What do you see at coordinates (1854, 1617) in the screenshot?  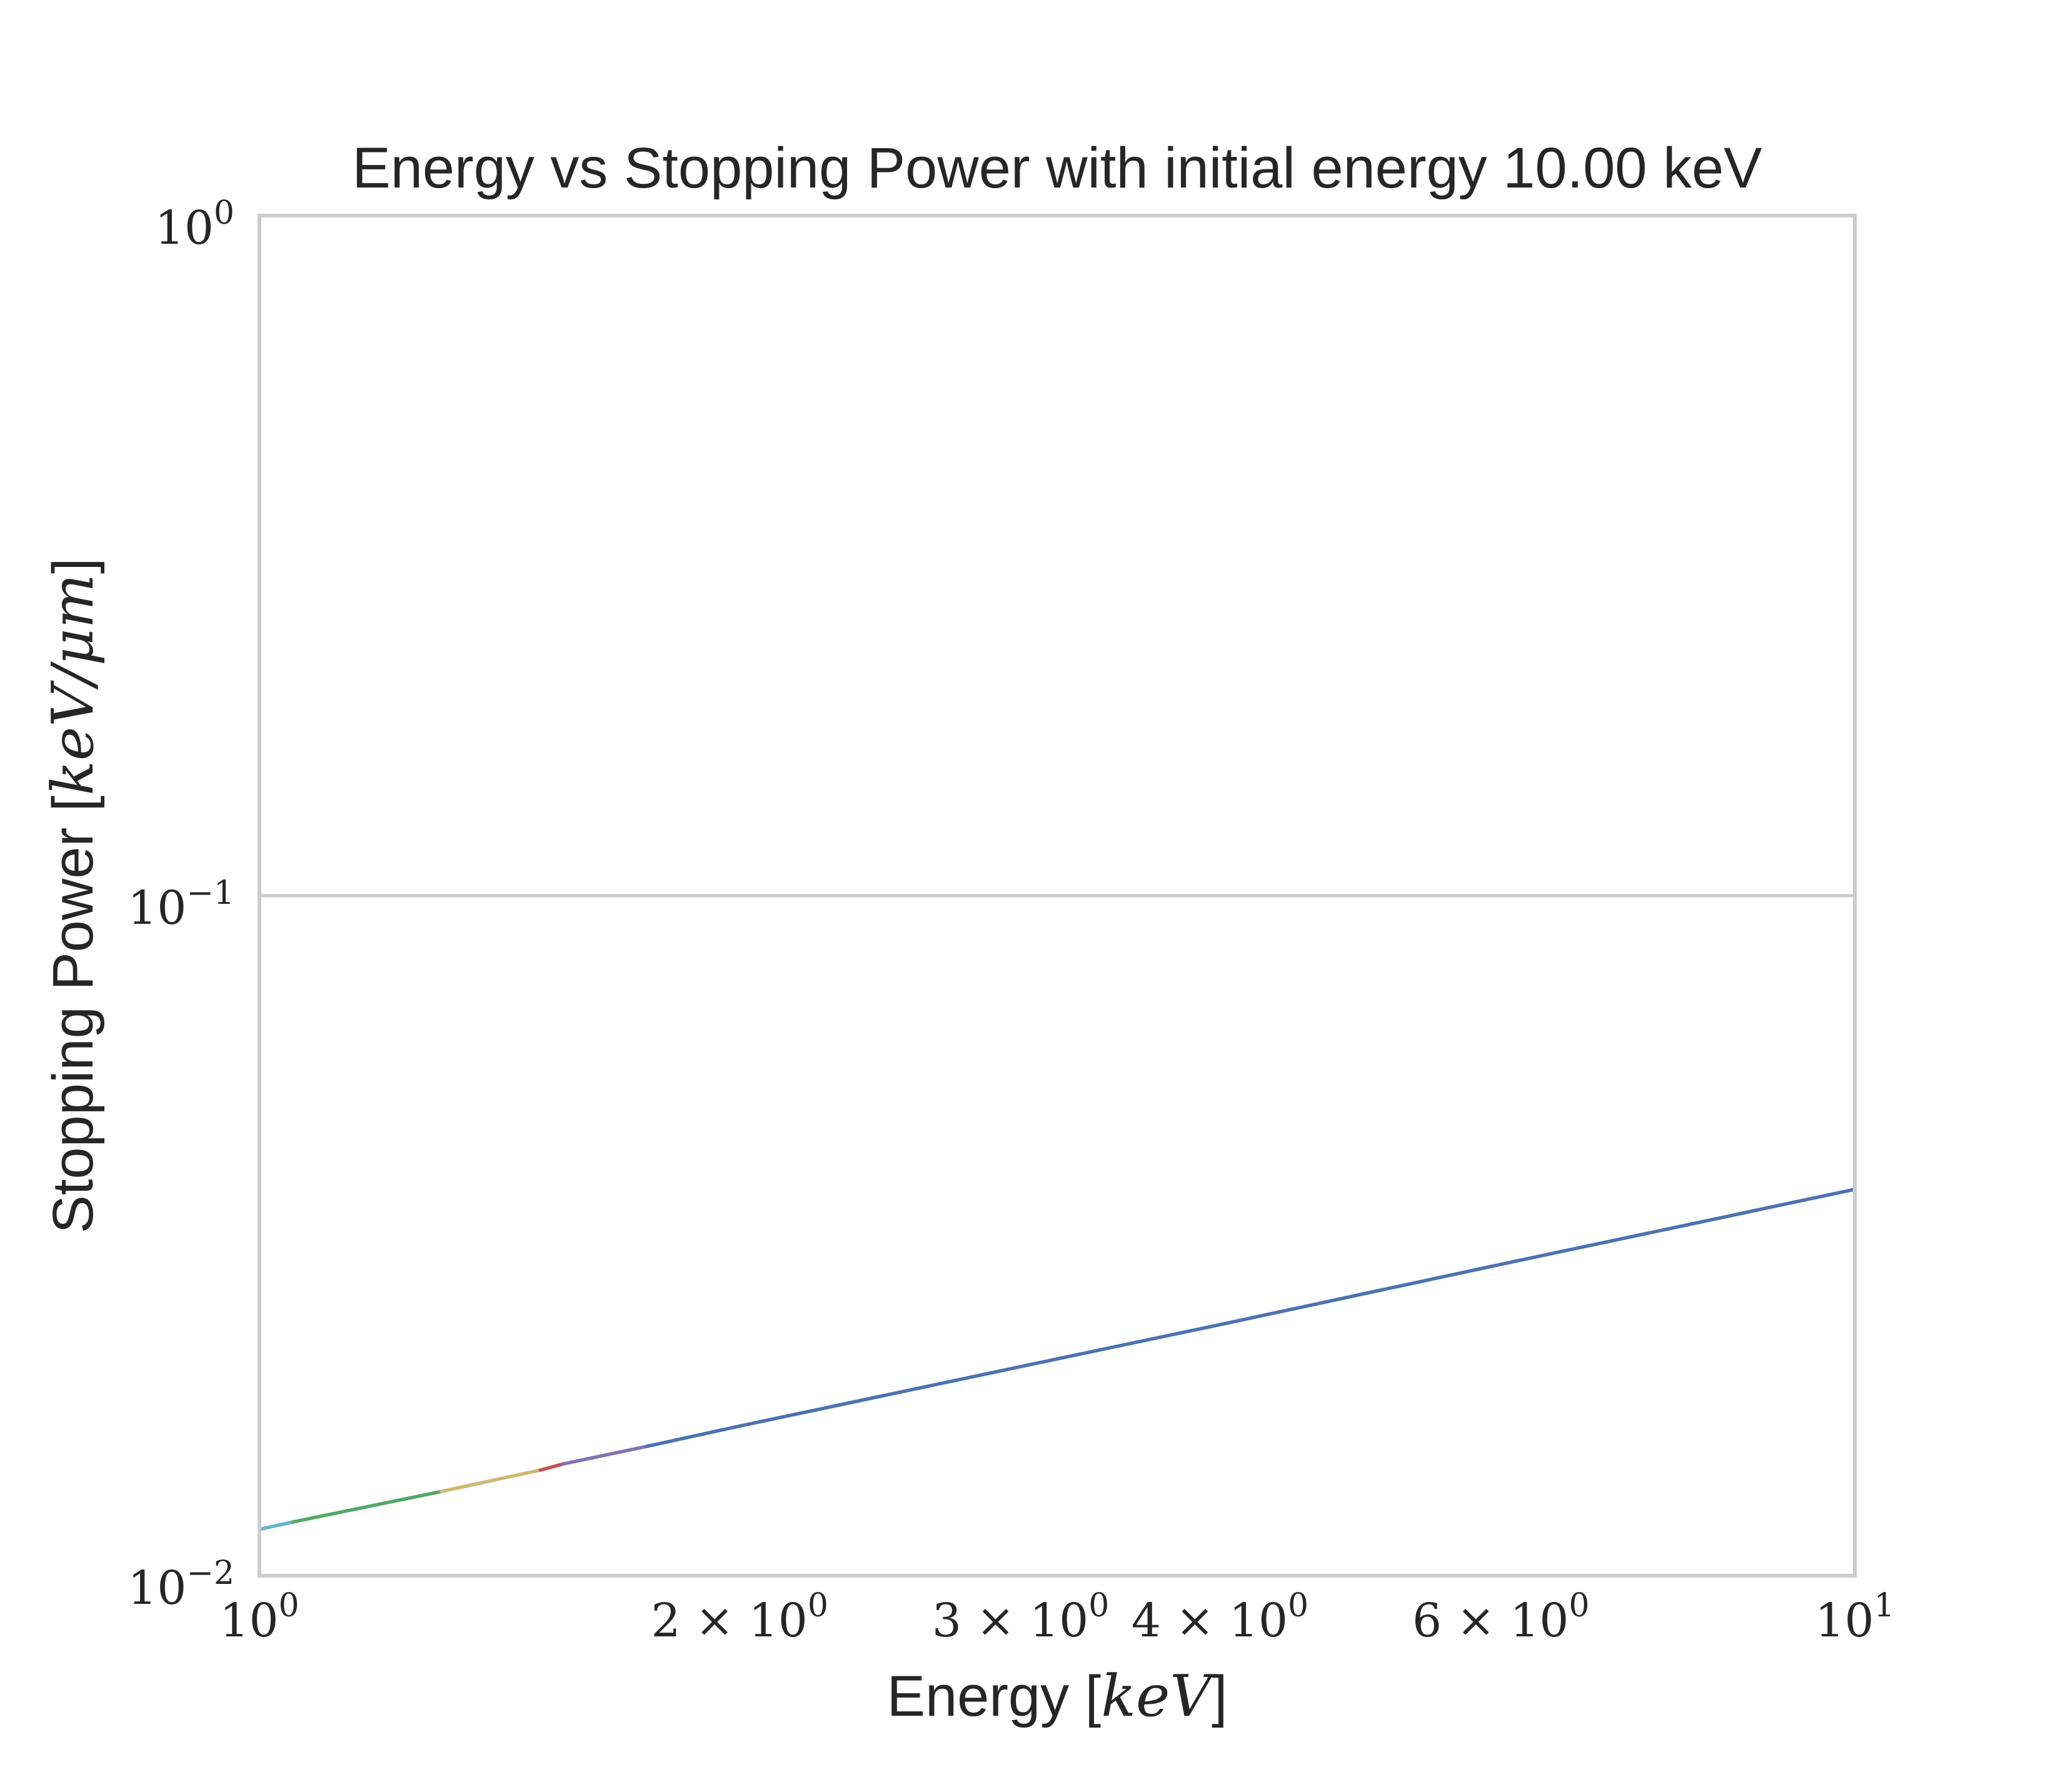 I see `x-tick-label: 10¹` at bounding box center [1854, 1617].